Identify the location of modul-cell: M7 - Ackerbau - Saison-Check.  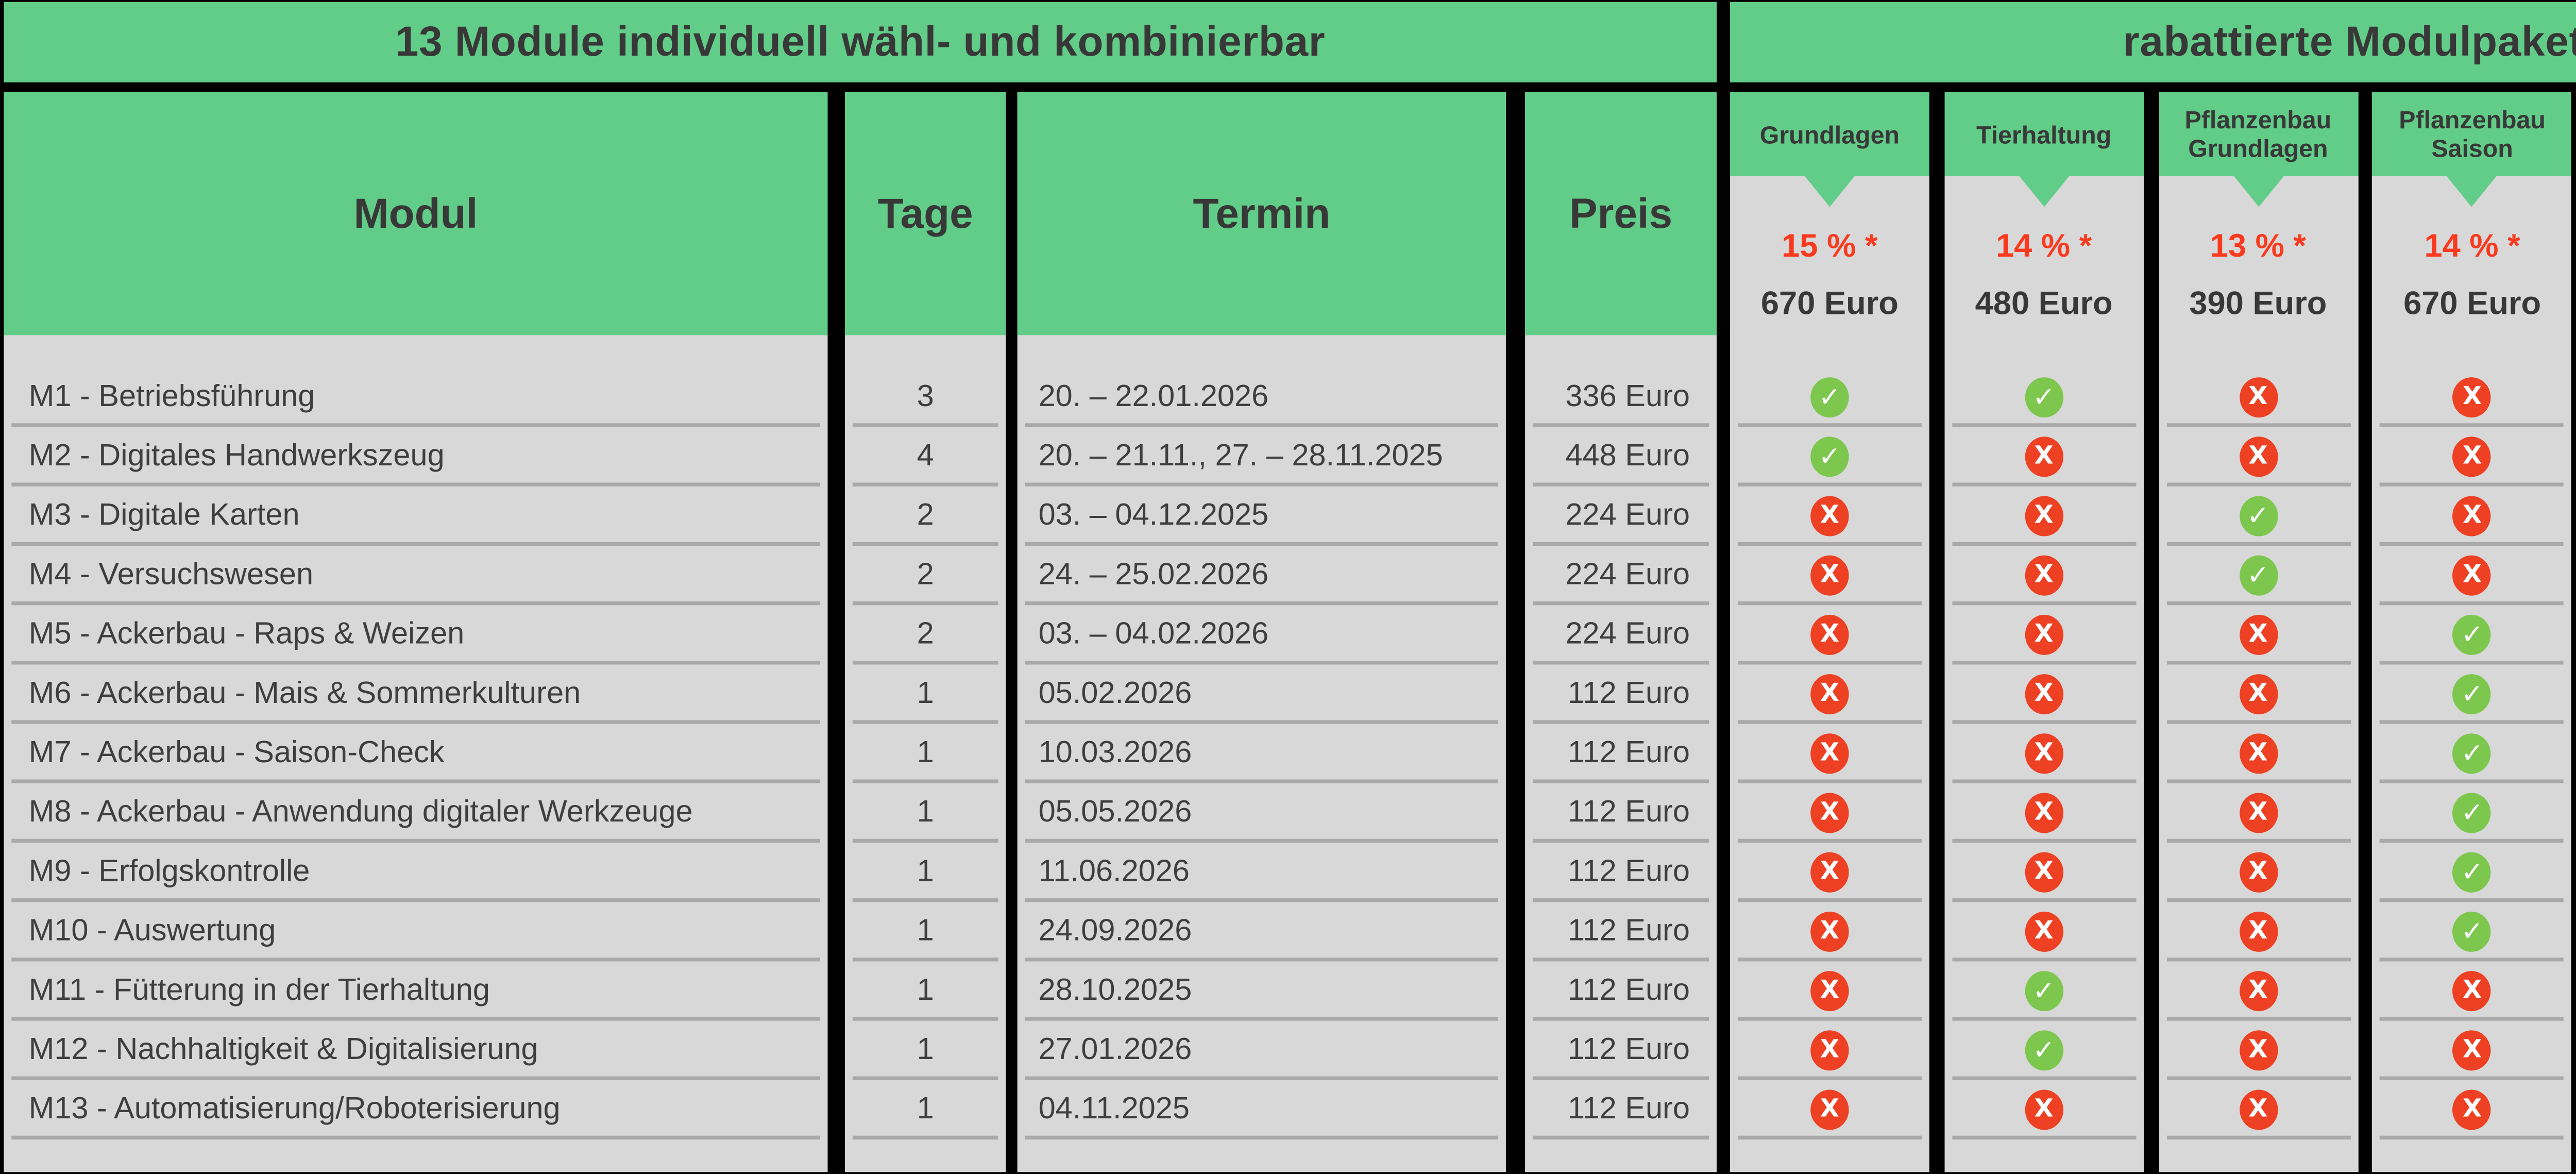
(415, 753).